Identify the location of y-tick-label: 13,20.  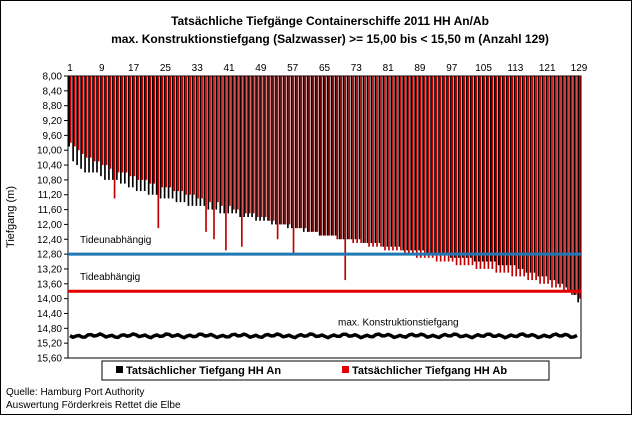
(49, 269).